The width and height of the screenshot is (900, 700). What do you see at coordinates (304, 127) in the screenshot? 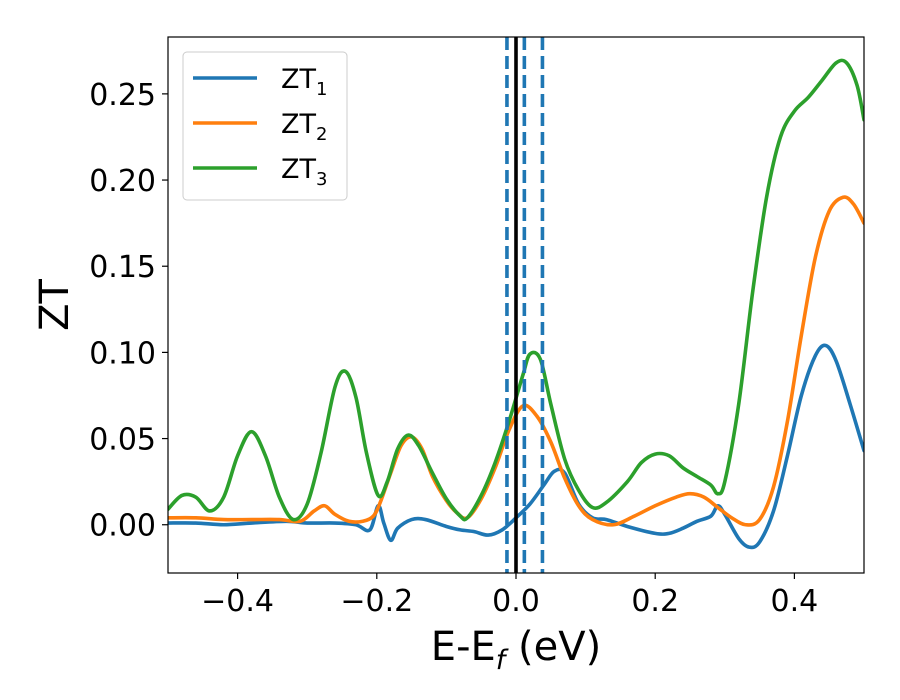
I see `legend-label-zt2: ZT2` at bounding box center [304, 127].